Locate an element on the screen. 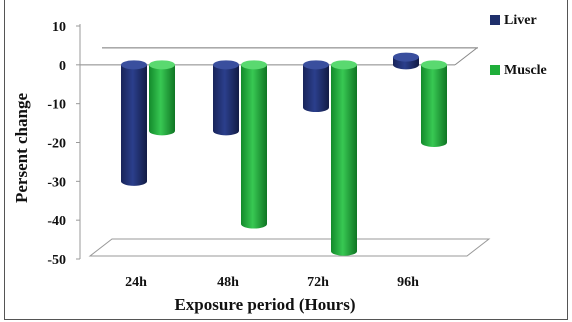 Image resolution: width=572 pixels, height=322 pixels. x-tick-label: 72h is located at coordinates (318, 282).